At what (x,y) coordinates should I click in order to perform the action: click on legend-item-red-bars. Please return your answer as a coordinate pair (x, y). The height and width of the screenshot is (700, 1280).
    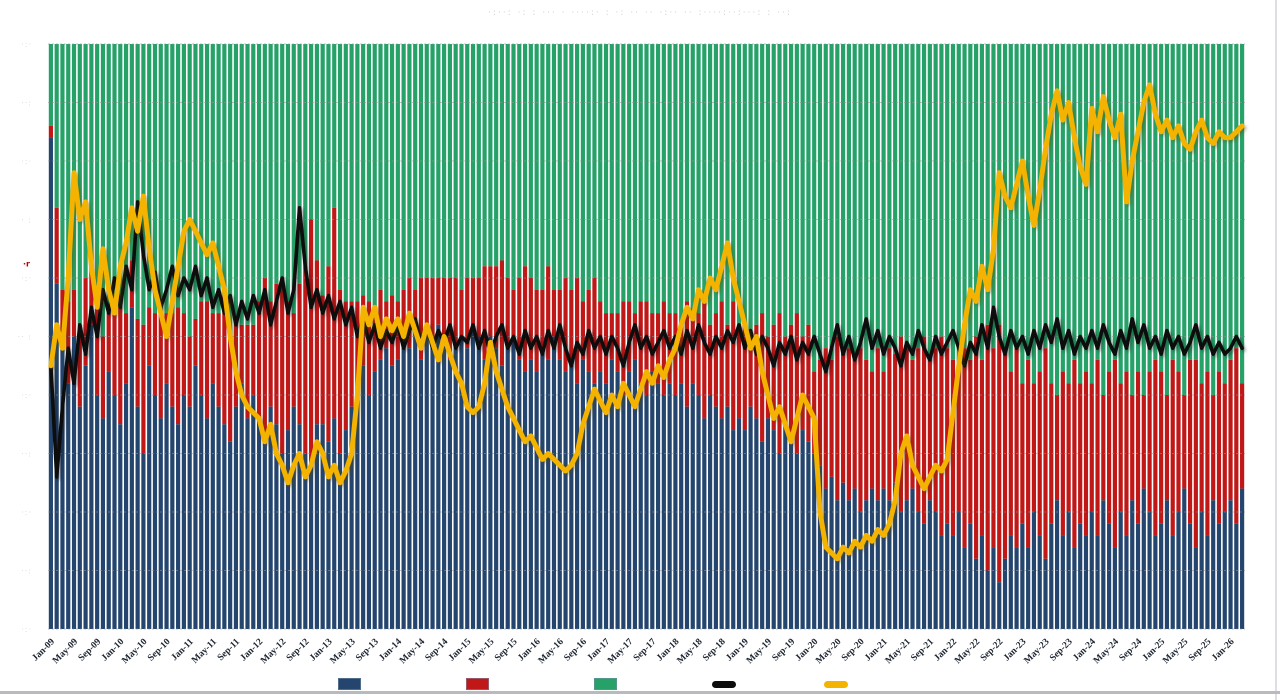
    Looking at the image, I should click on (510, 684).